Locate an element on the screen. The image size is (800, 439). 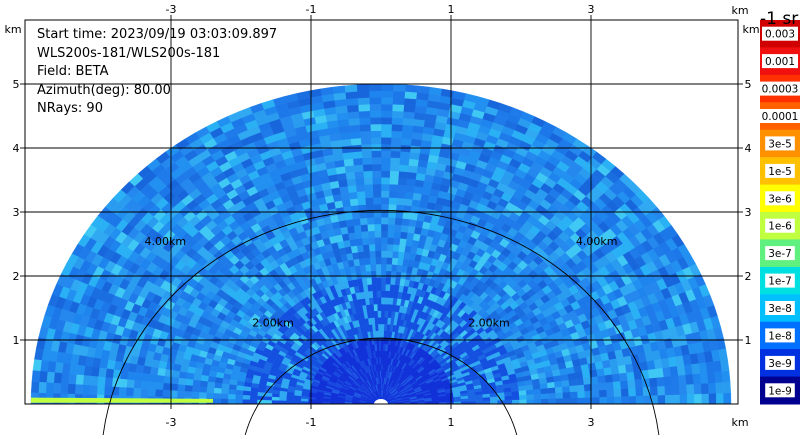
y-tick-label-left: 4 is located at coordinates (16, 148).